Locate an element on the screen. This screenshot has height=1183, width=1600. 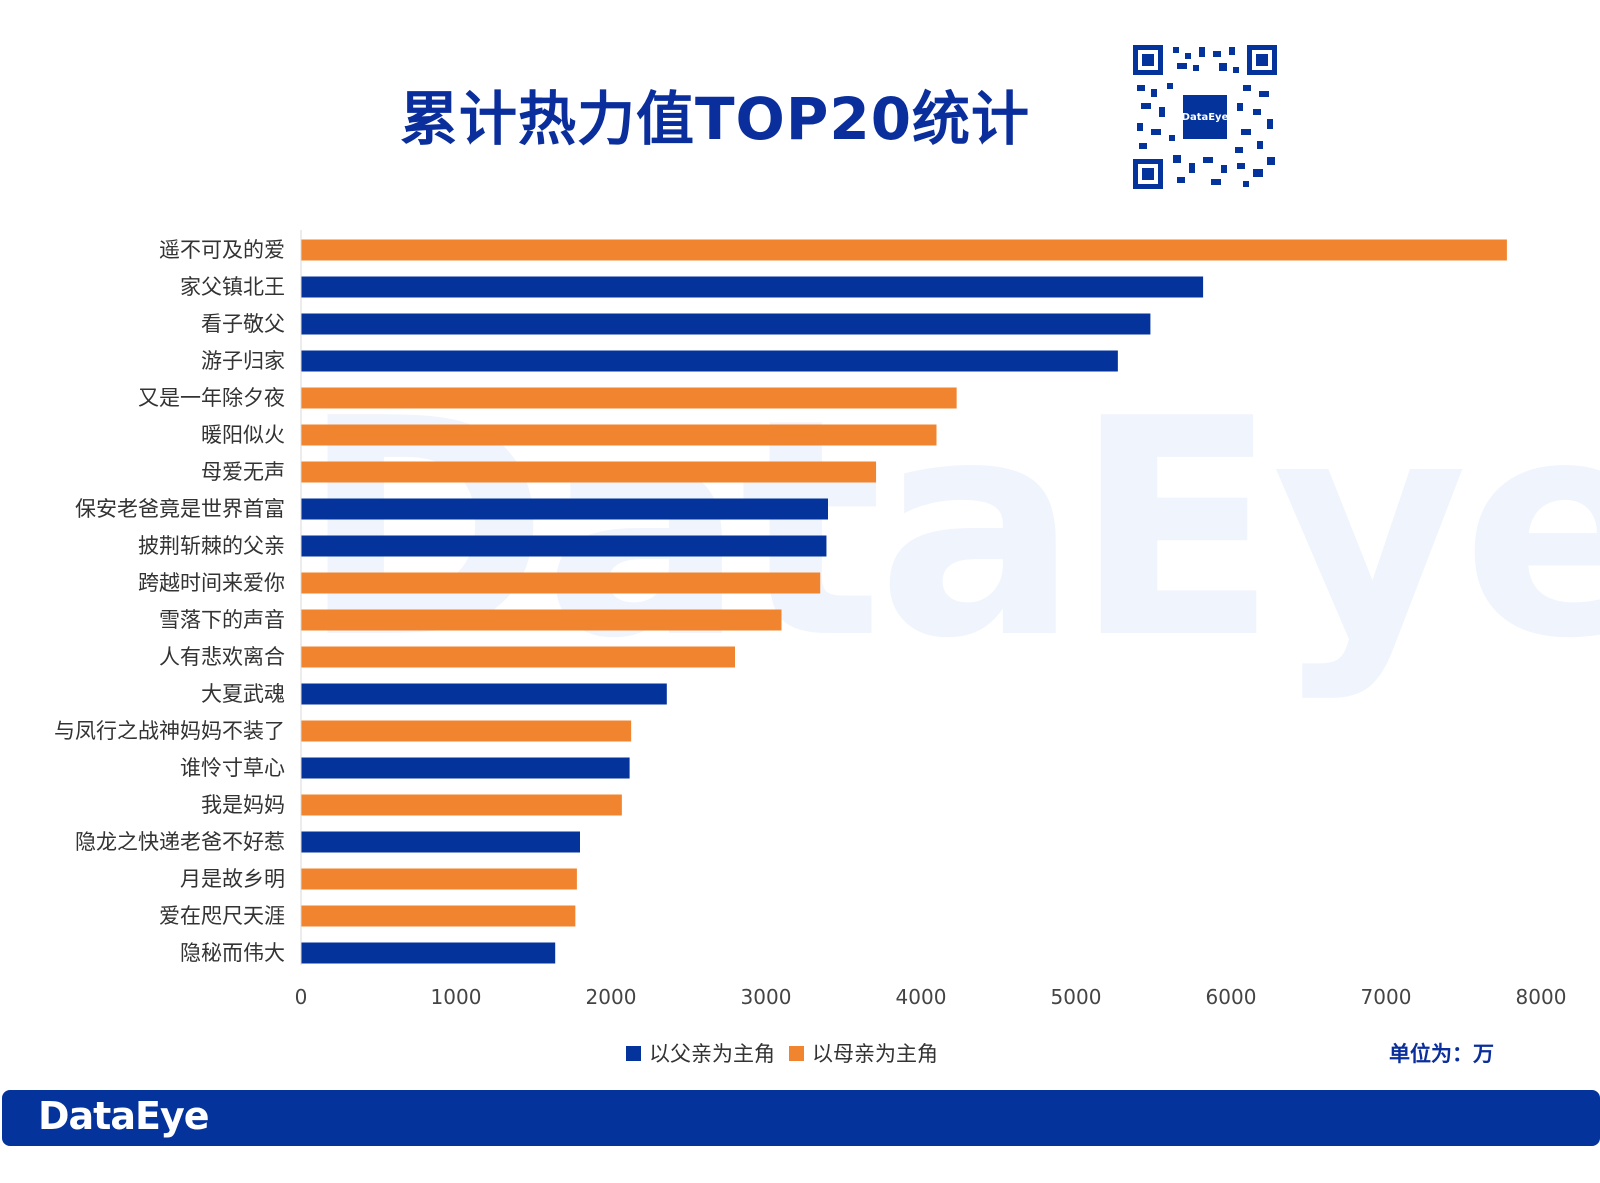
category-label-13: 大夏武魂 is located at coordinates (243, 694).